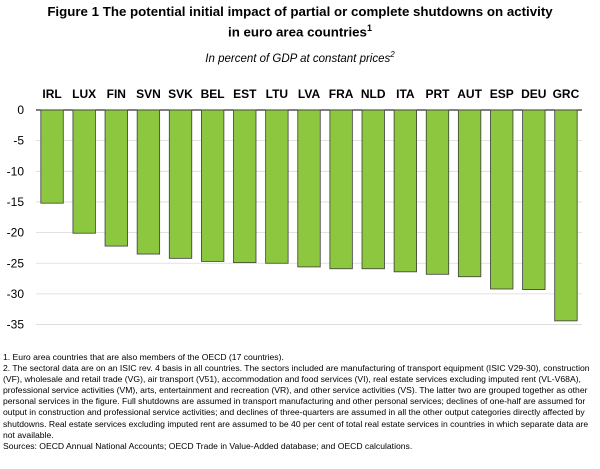 The height and width of the screenshot is (469, 600). Describe the element at coordinates (245, 186) in the screenshot. I see `bar-est` at that location.